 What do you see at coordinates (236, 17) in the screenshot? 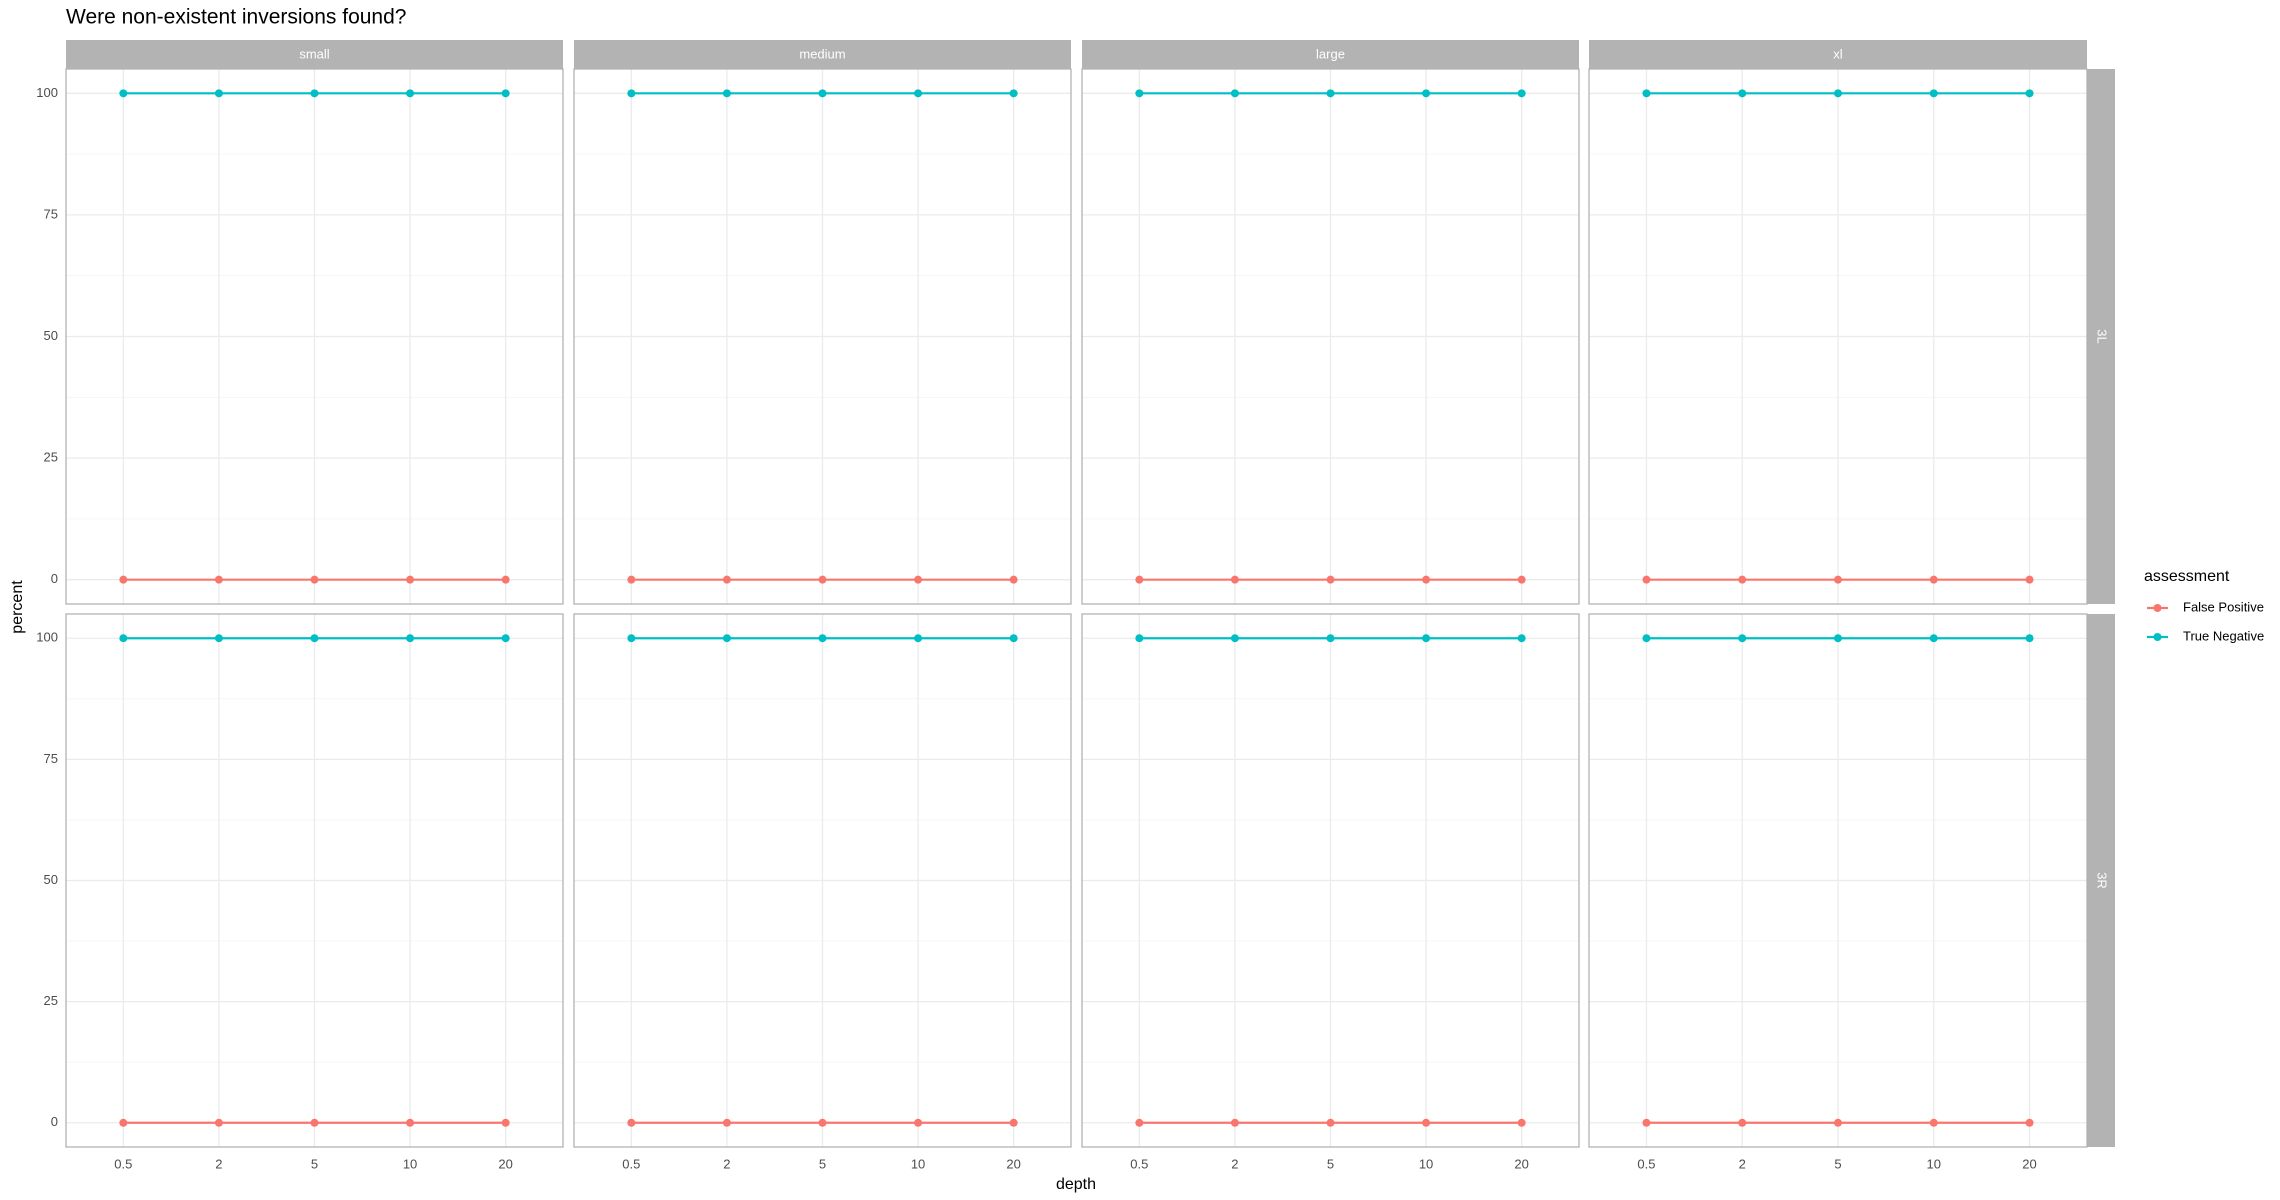
I see `chart-title: Were non-existent inversions found?` at bounding box center [236, 17].